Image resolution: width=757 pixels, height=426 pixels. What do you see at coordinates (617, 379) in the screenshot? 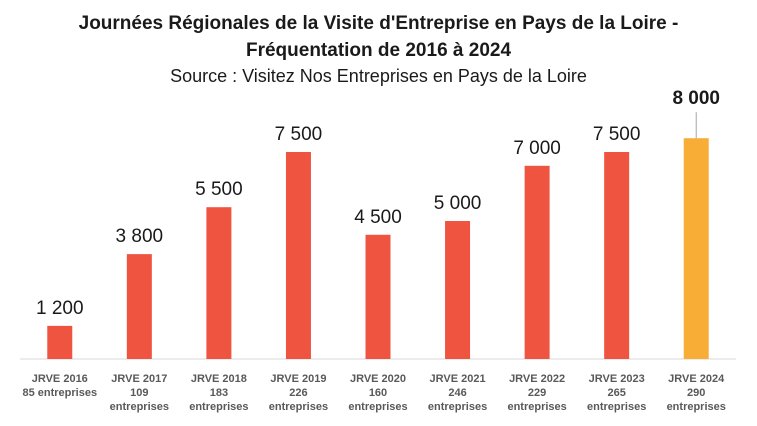
I see `x-tick-label-7-0: JRVE 2023` at bounding box center [617, 379].